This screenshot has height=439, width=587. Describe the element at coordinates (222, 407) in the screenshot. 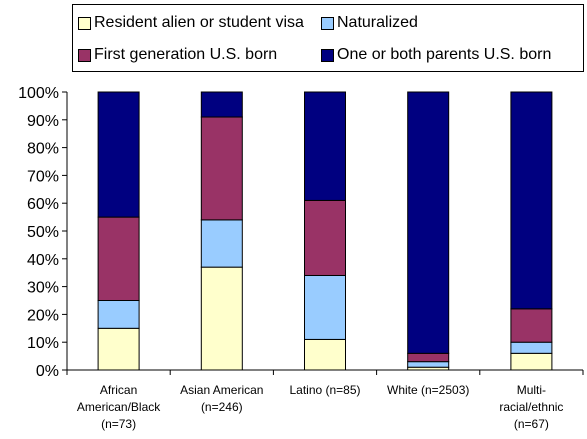

I see `x-tick-label-1-1: (n=246)` at that location.